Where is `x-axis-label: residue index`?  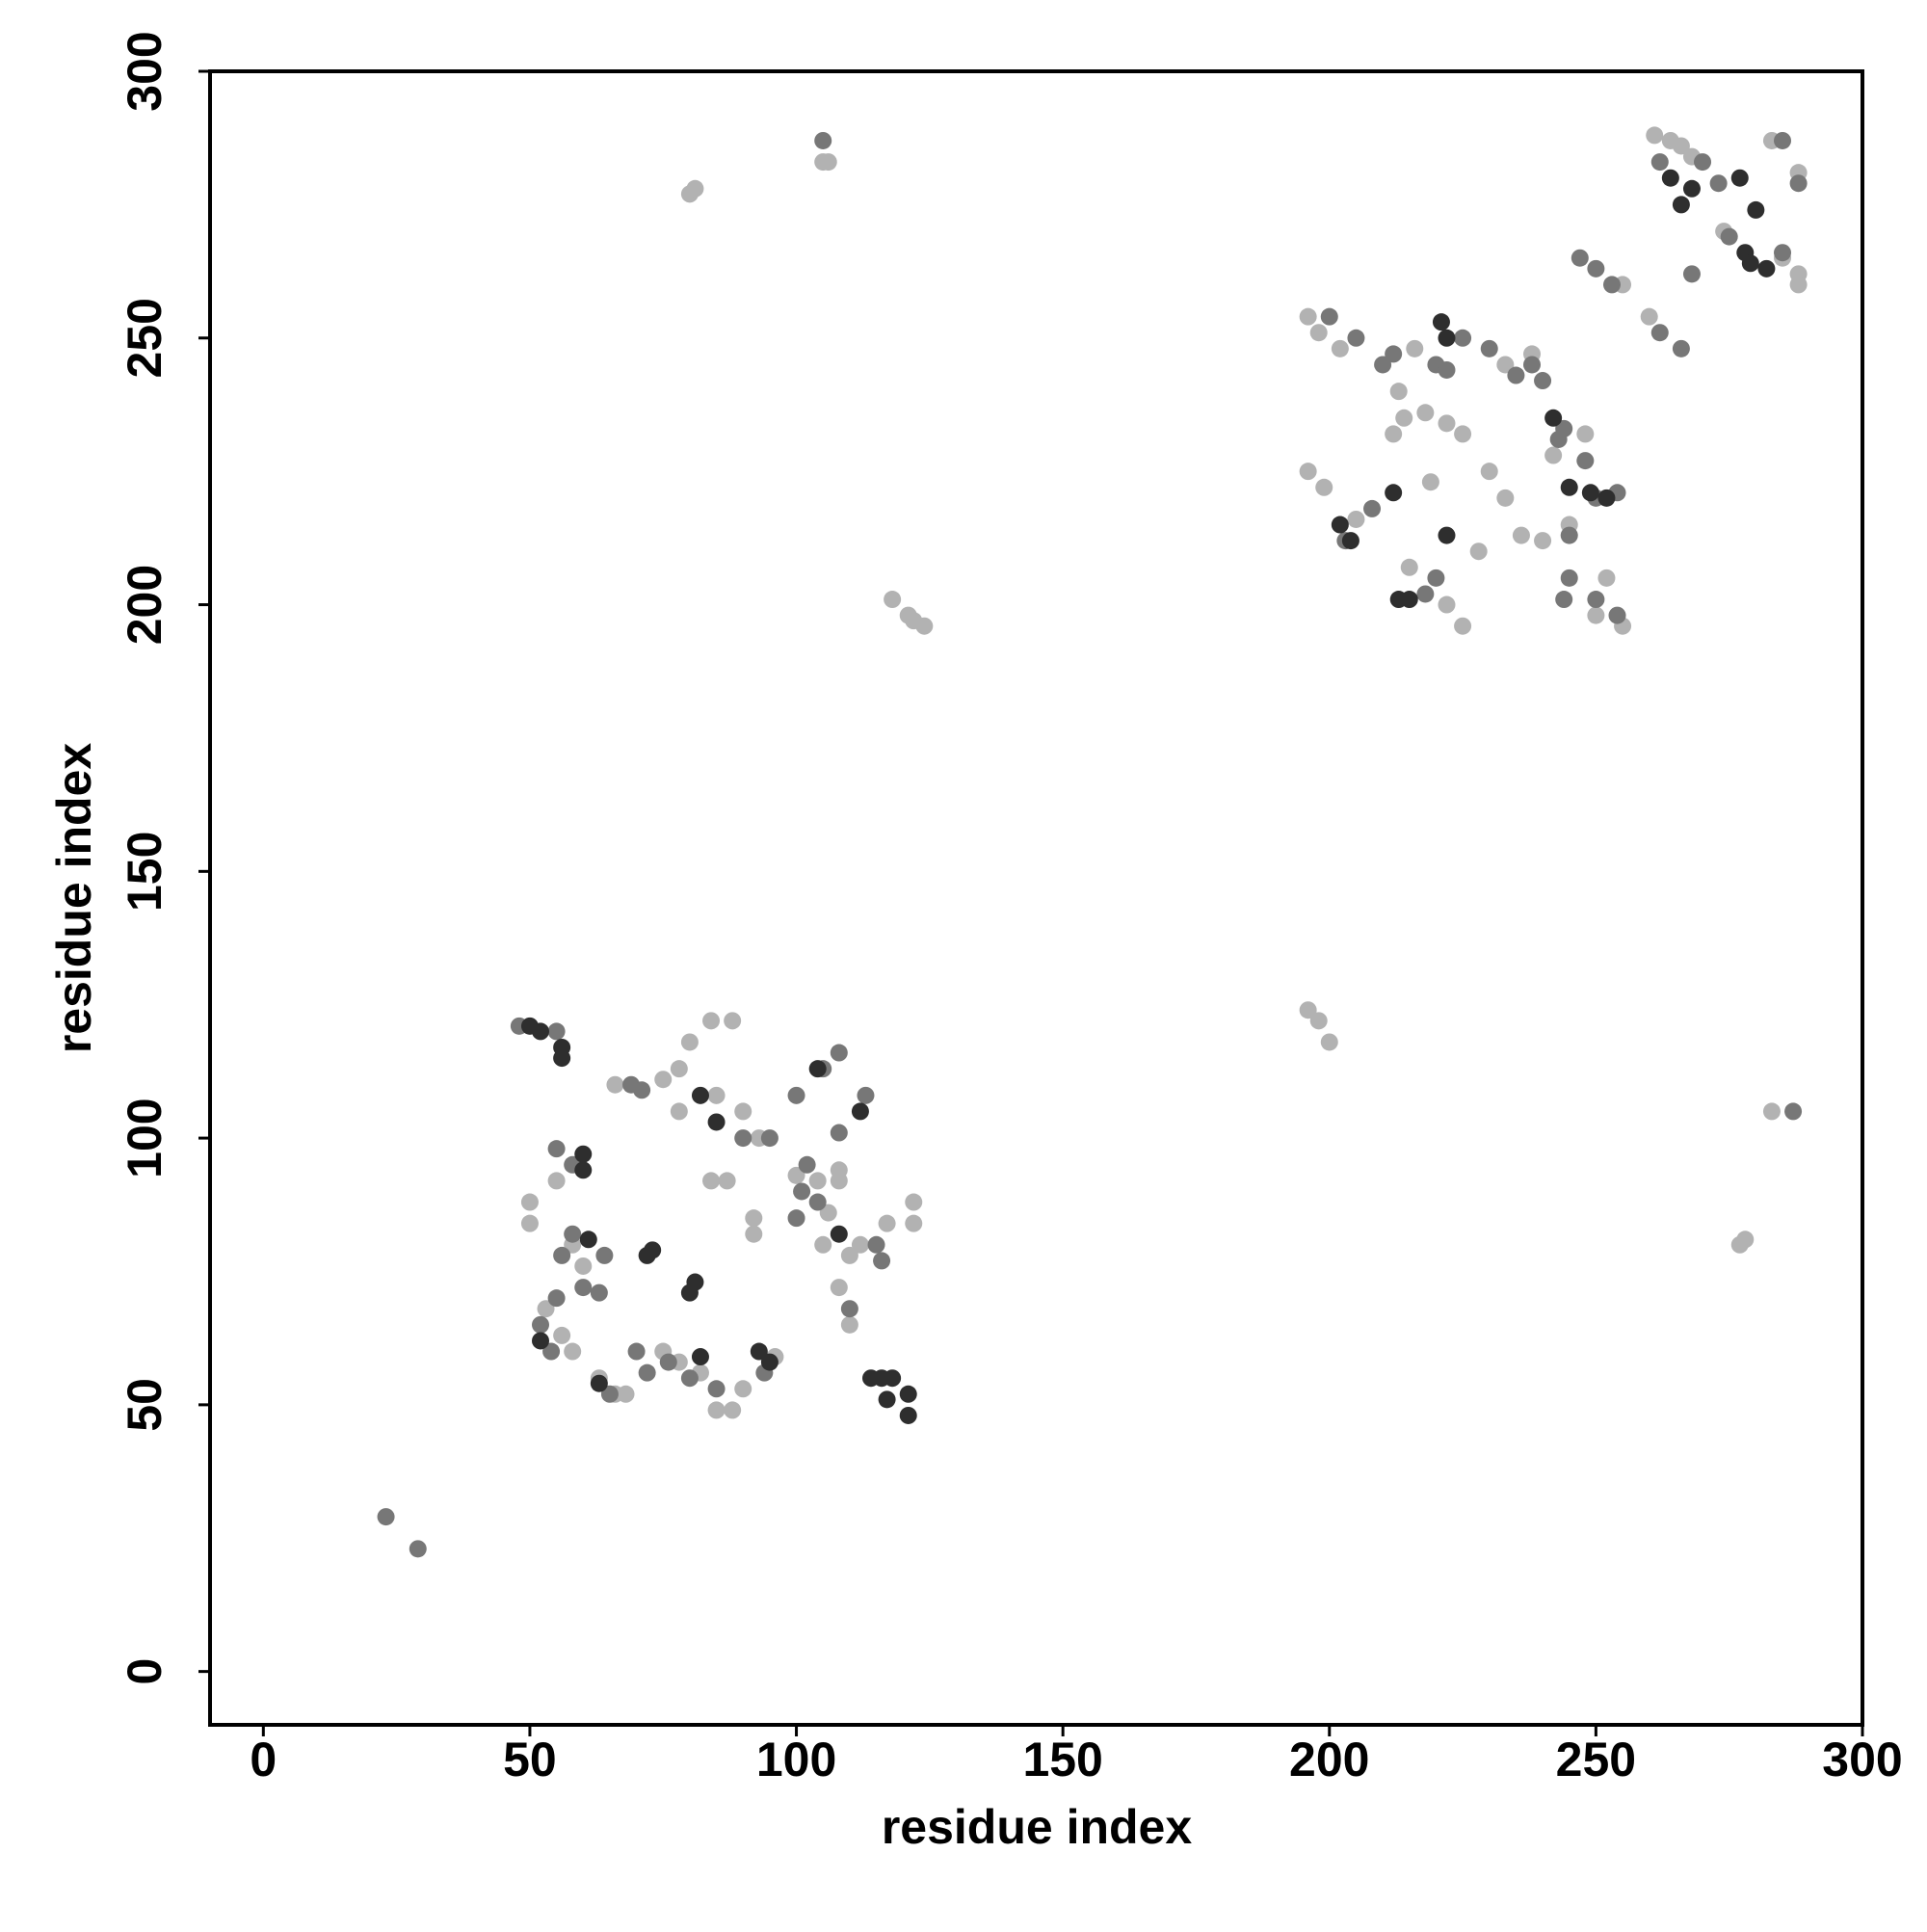
x-axis-label: residue index is located at coordinates (1037, 1827).